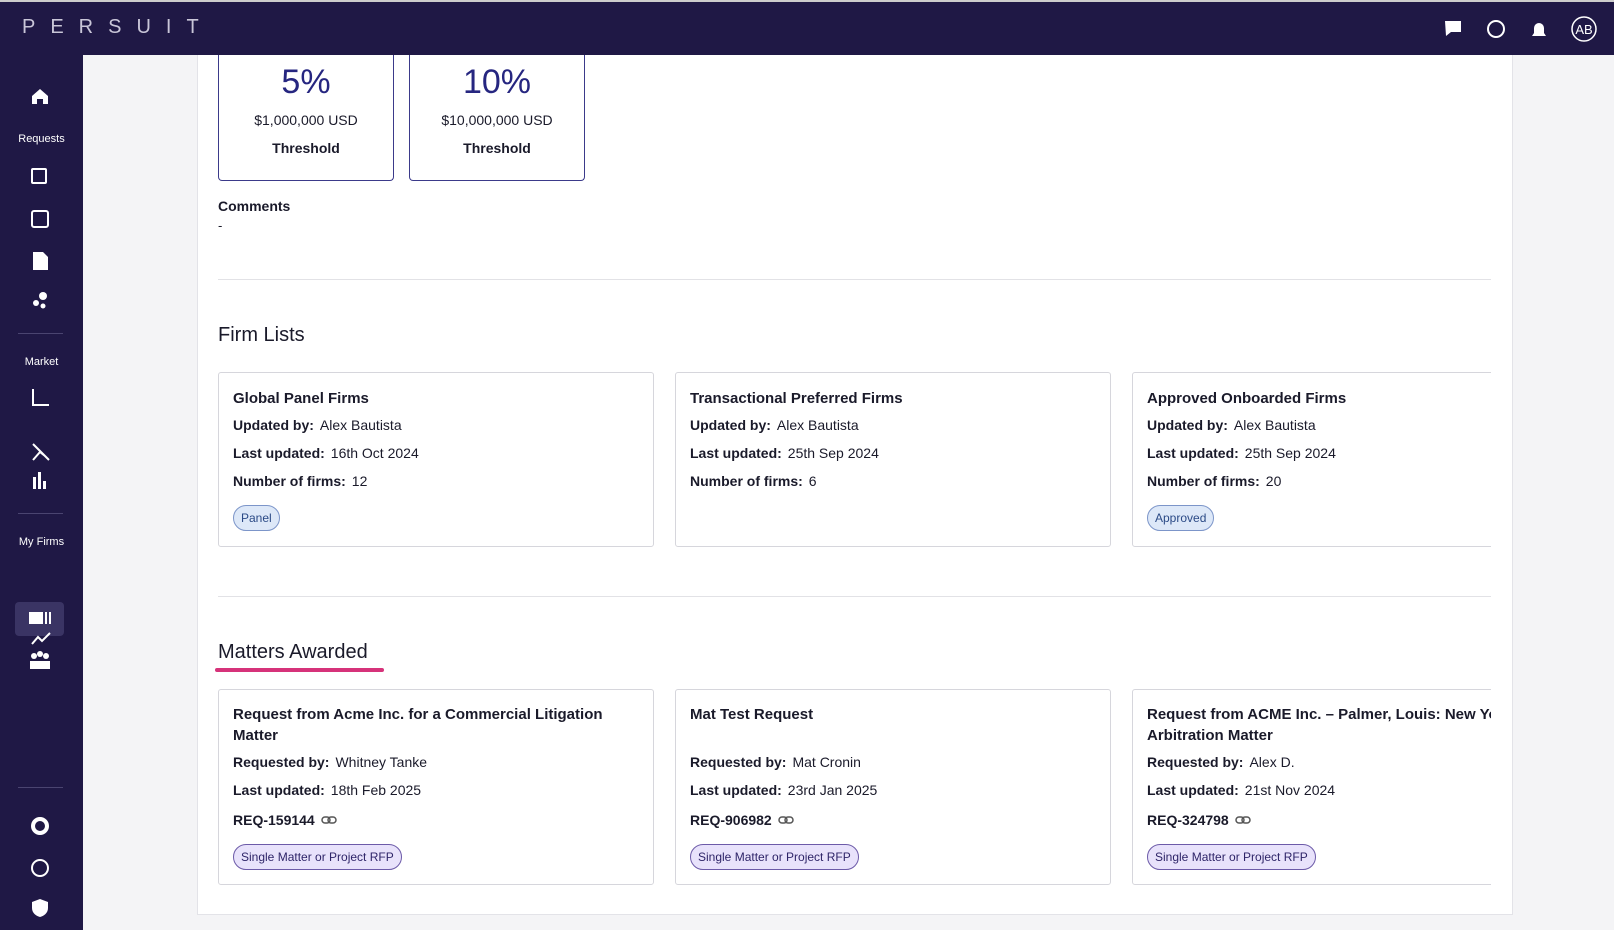 The width and height of the screenshot is (1614, 930). Describe the element at coordinates (1272, 762) in the screenshot. I see `field-value: Alex D.` at that location.